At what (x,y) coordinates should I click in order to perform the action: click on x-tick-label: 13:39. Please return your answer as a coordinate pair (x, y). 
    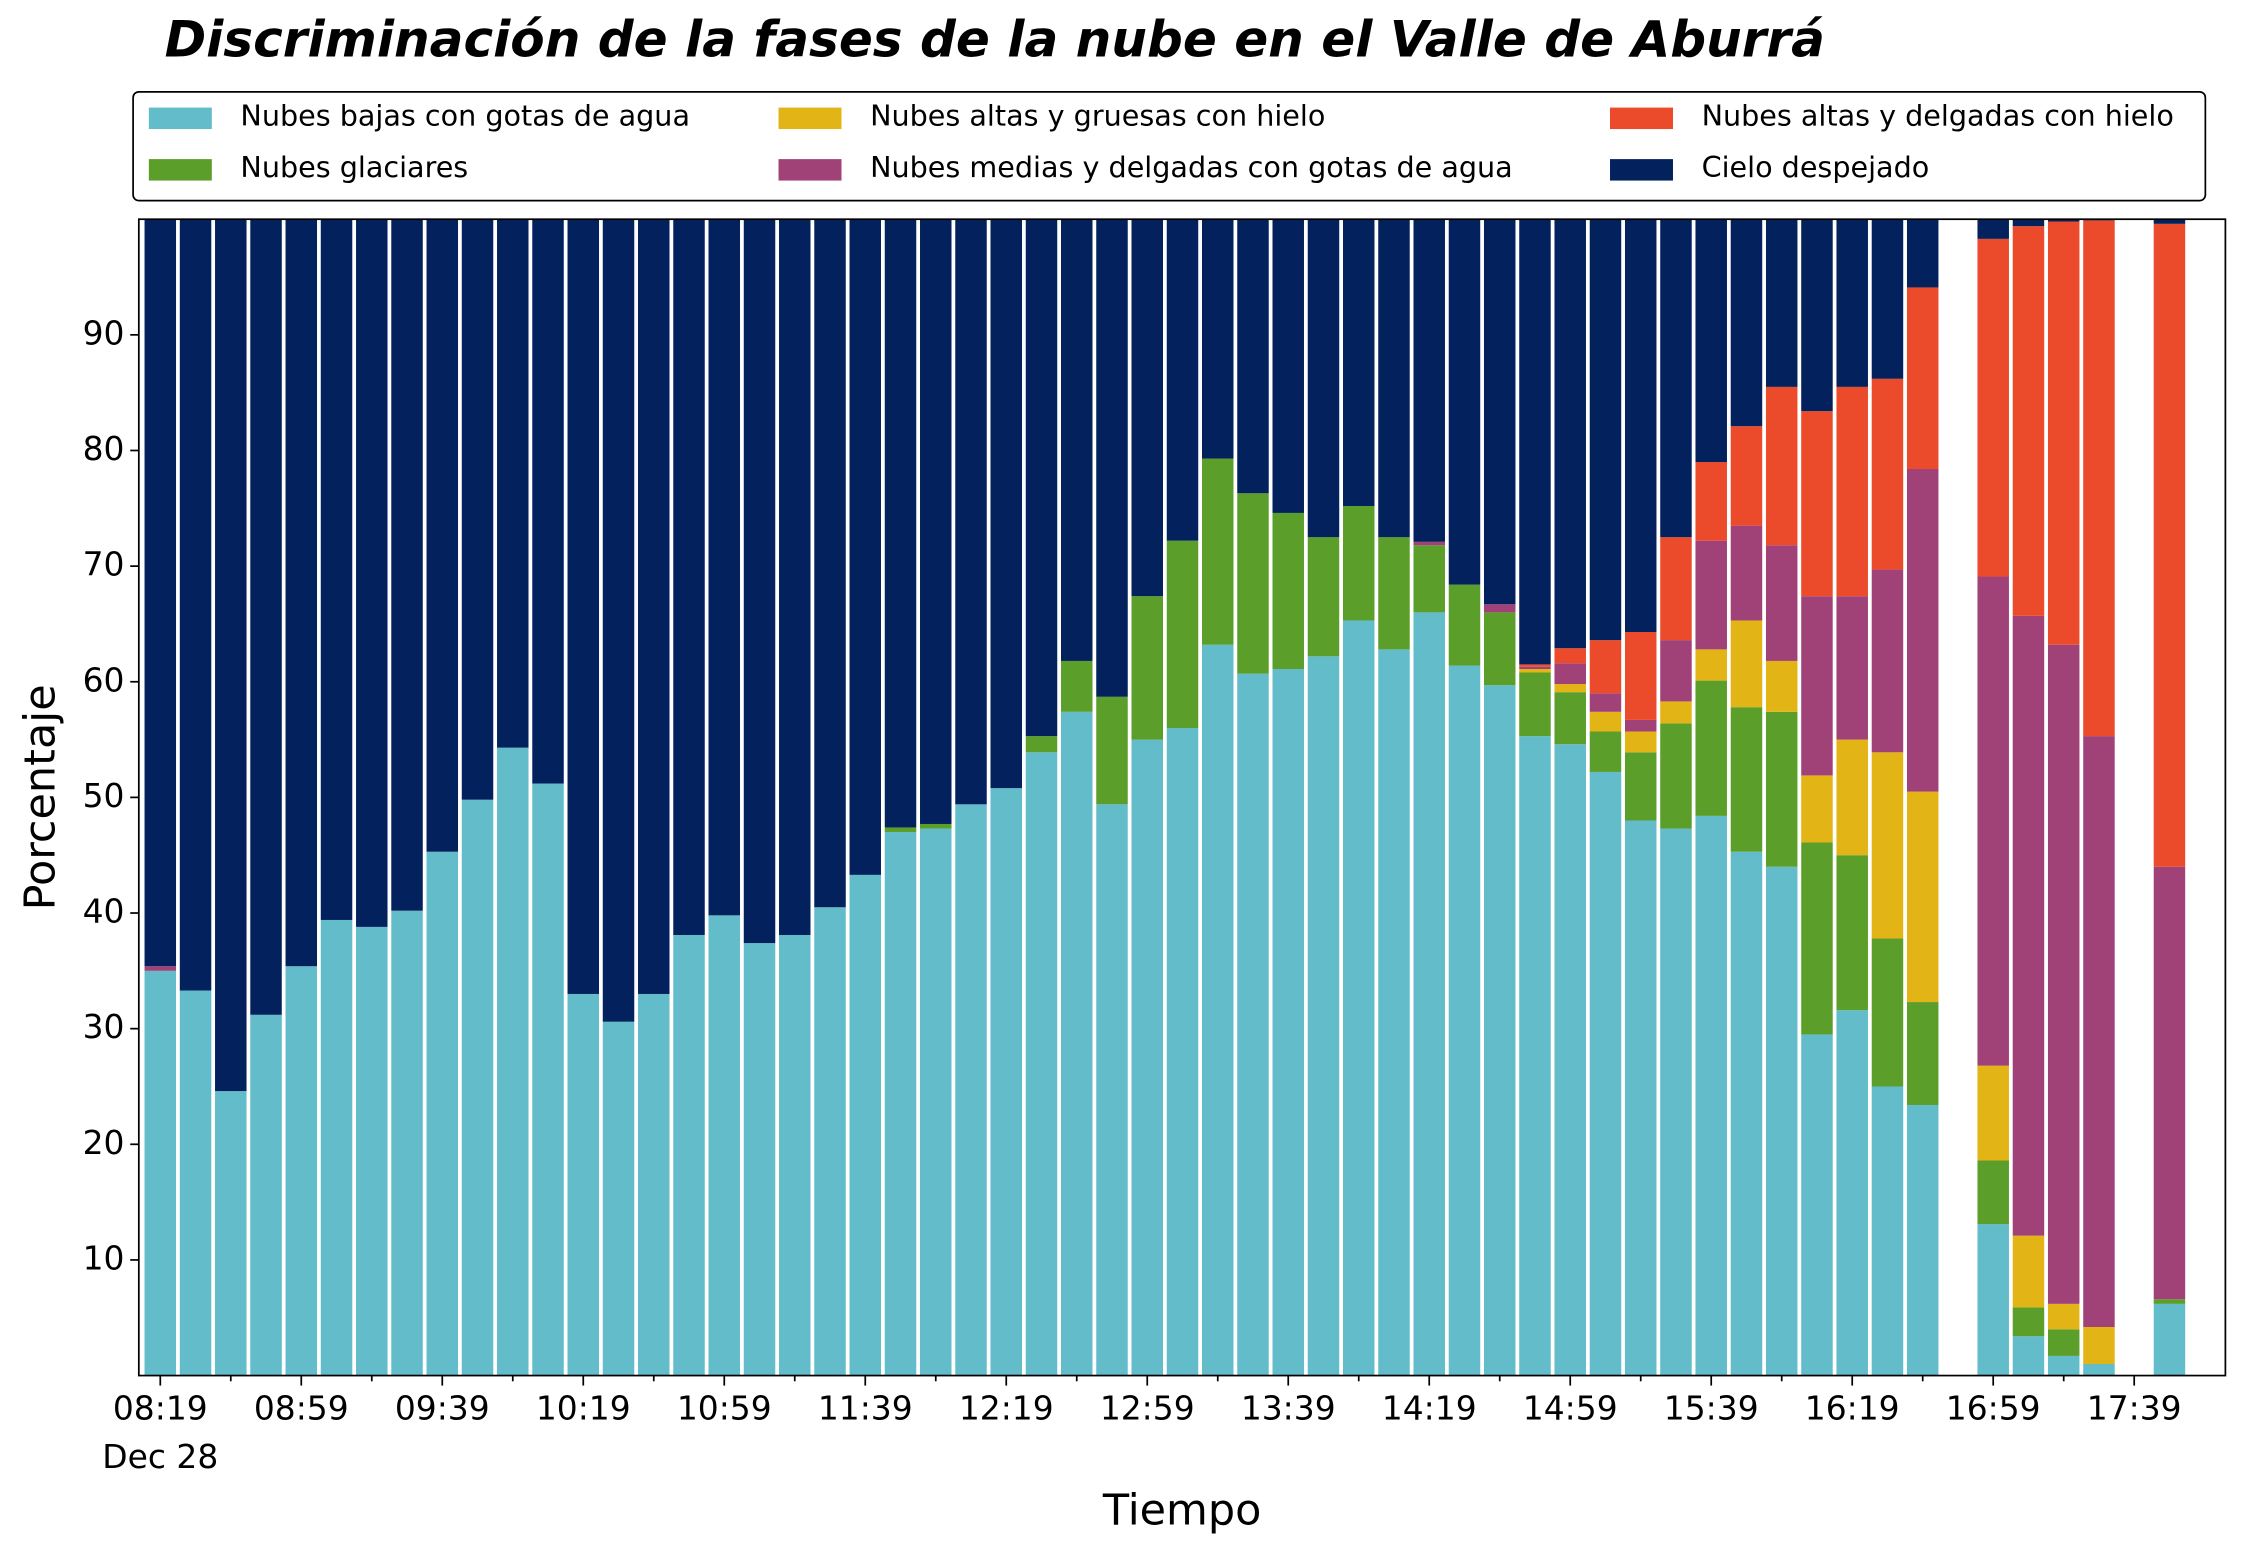
    Looking at the image, I should click on (1288, 1407).